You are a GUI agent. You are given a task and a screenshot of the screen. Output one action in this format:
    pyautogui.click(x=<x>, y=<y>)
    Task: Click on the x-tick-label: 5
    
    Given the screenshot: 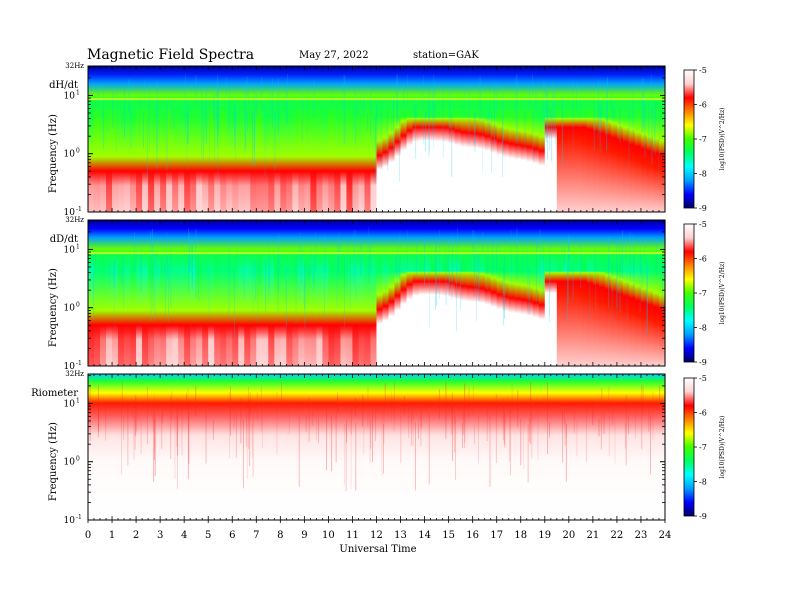 What is the action you would take?
    pyautogui.click(x=208, y=535)
    